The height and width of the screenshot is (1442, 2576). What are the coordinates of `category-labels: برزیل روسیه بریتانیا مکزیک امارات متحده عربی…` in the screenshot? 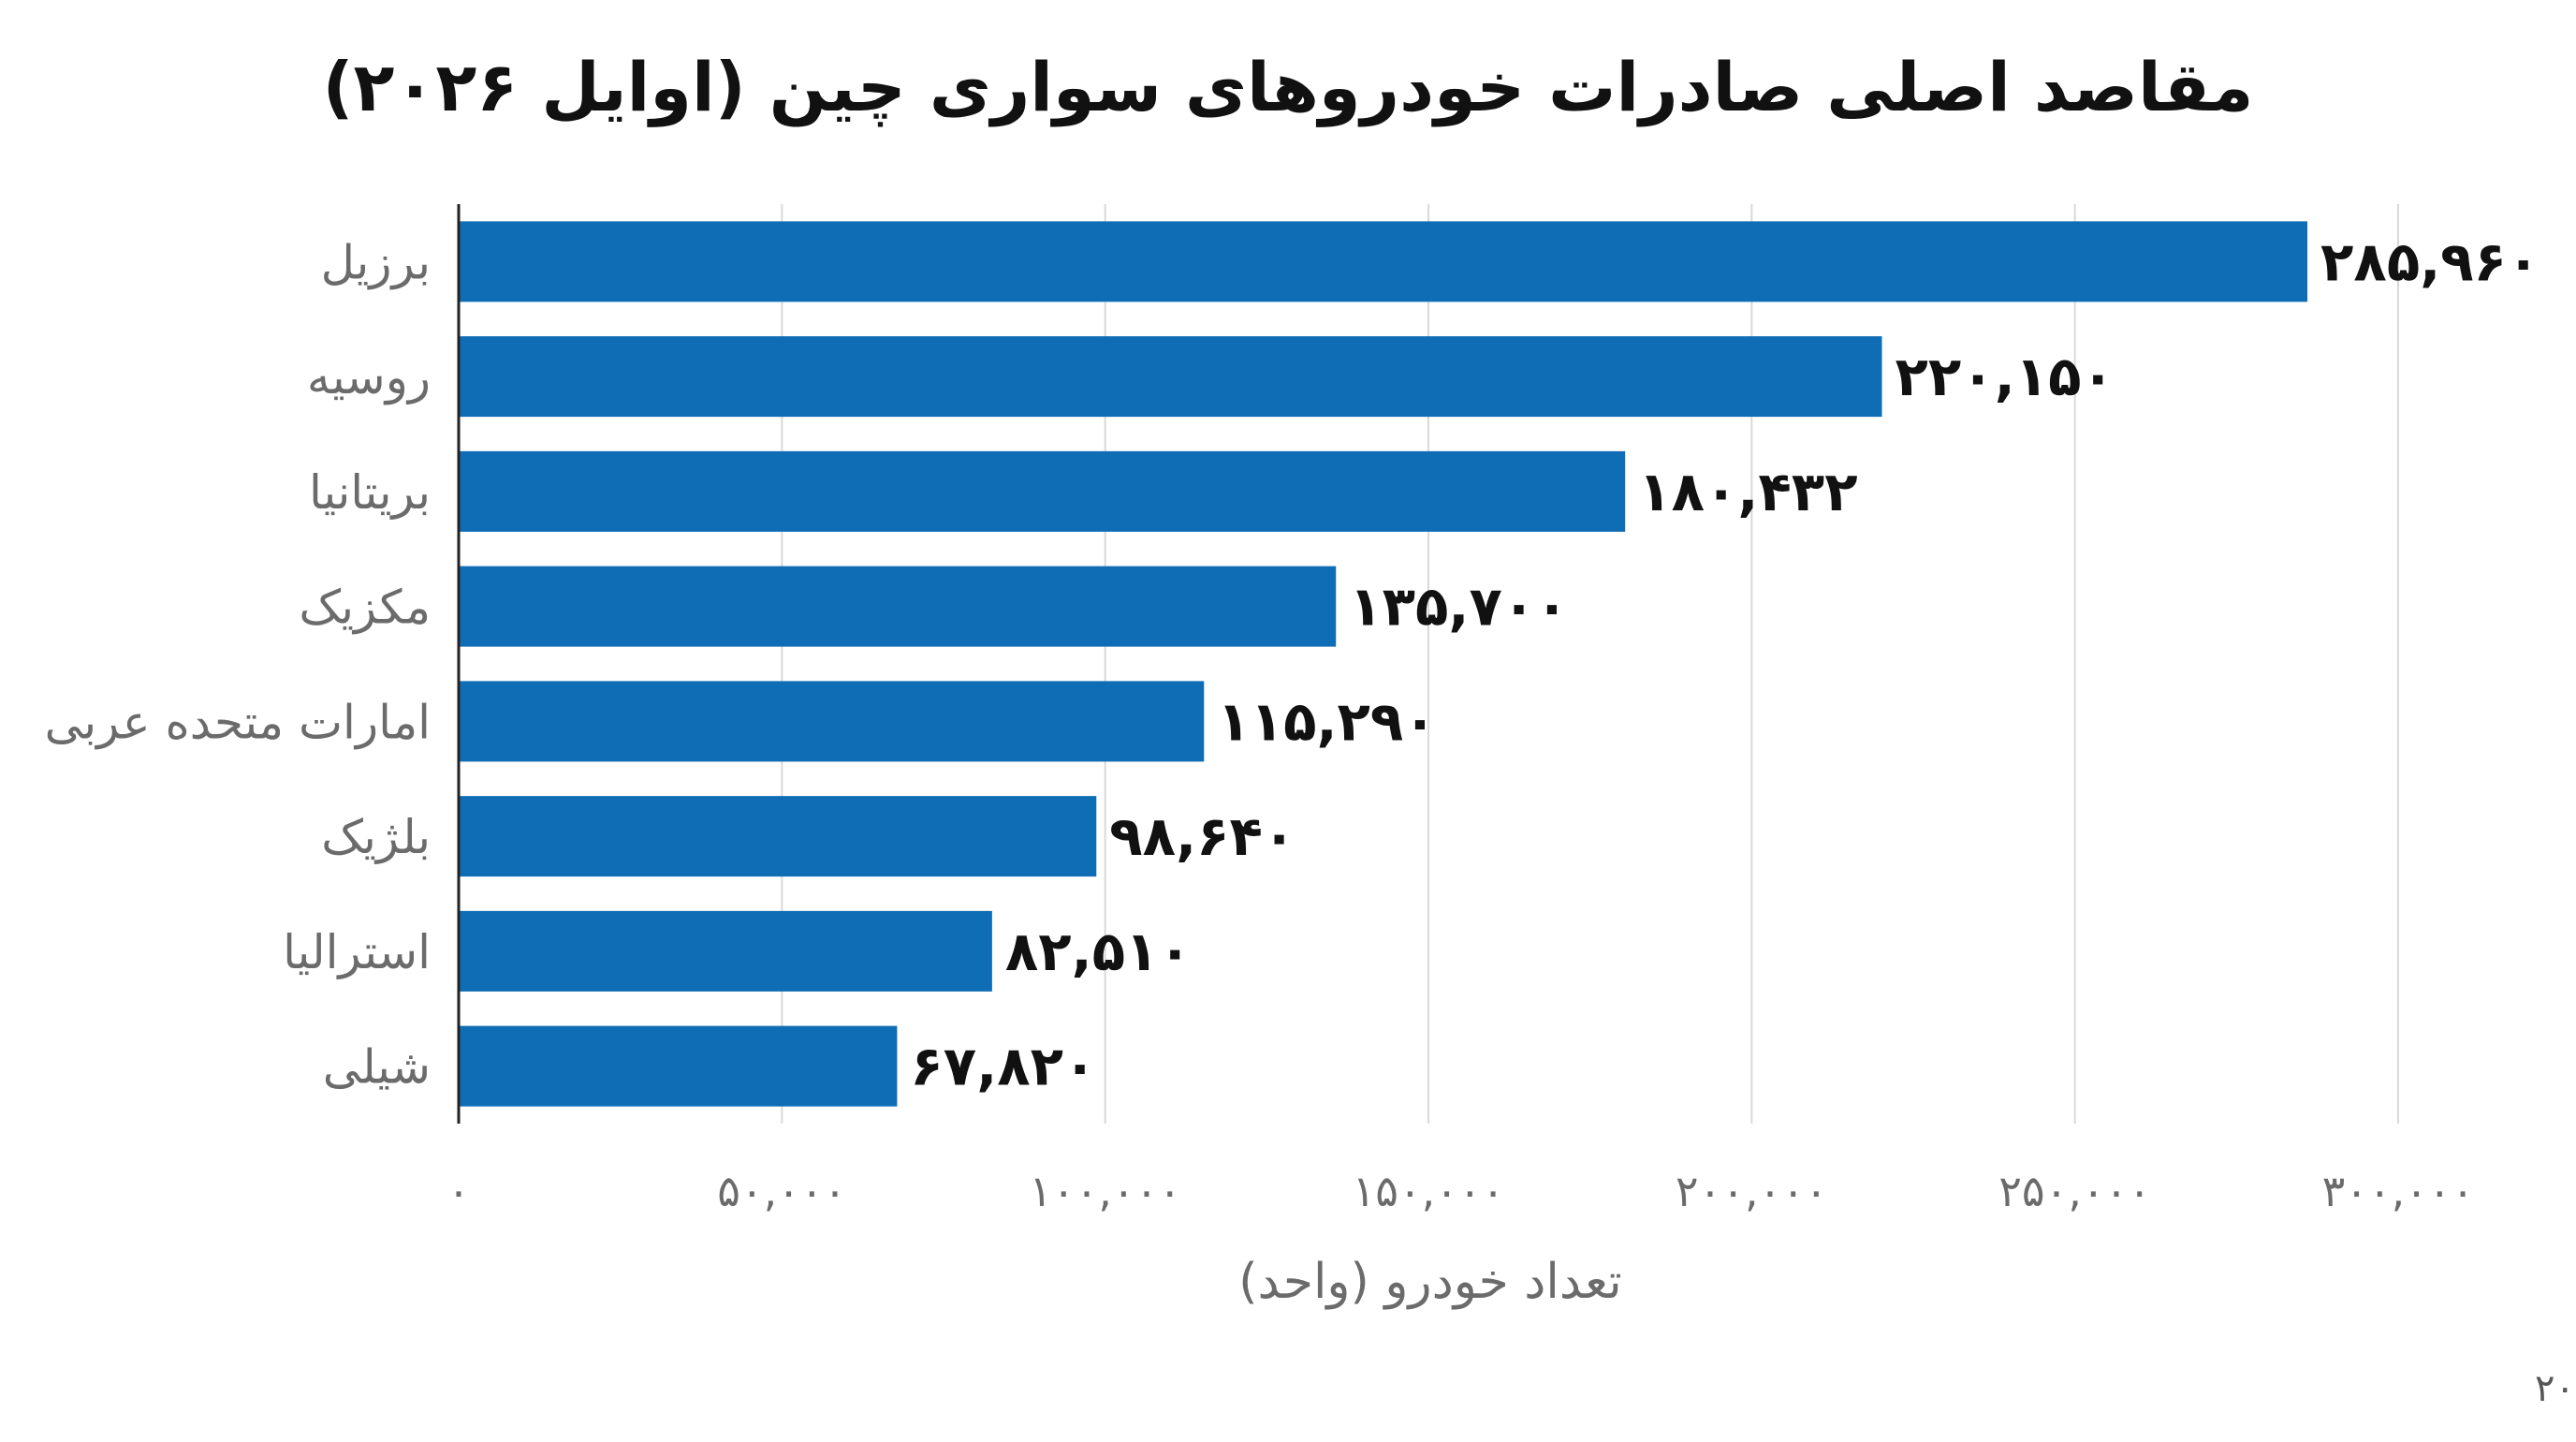 It's located at (238, 664).